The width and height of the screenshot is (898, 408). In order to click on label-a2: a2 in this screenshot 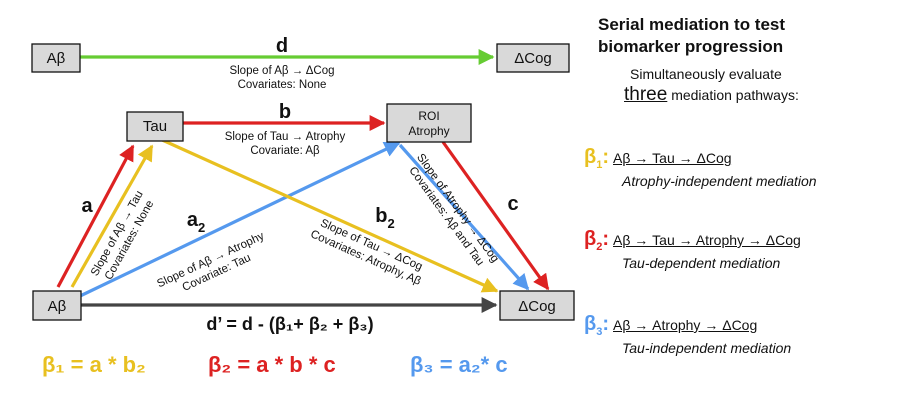, I will do `click(196, 222)`.